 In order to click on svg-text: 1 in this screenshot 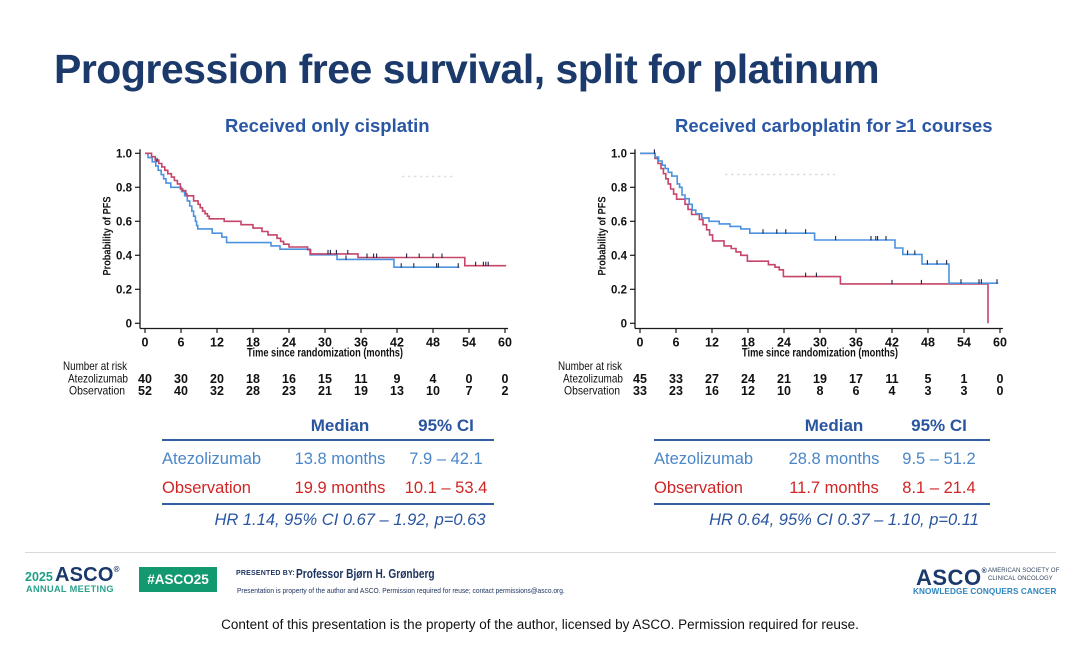, I will do `click(964, 379)`.